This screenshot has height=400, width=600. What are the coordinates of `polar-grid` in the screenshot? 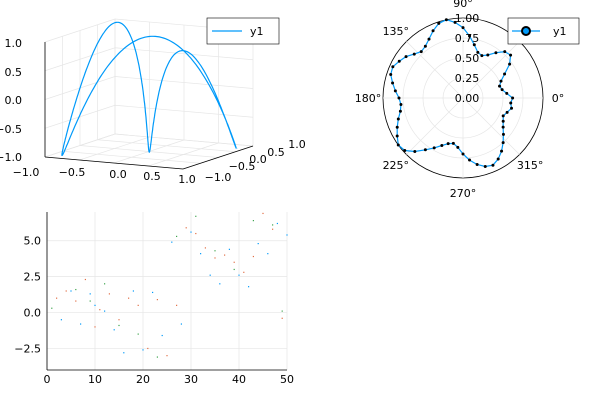 It's located at (463, 98).